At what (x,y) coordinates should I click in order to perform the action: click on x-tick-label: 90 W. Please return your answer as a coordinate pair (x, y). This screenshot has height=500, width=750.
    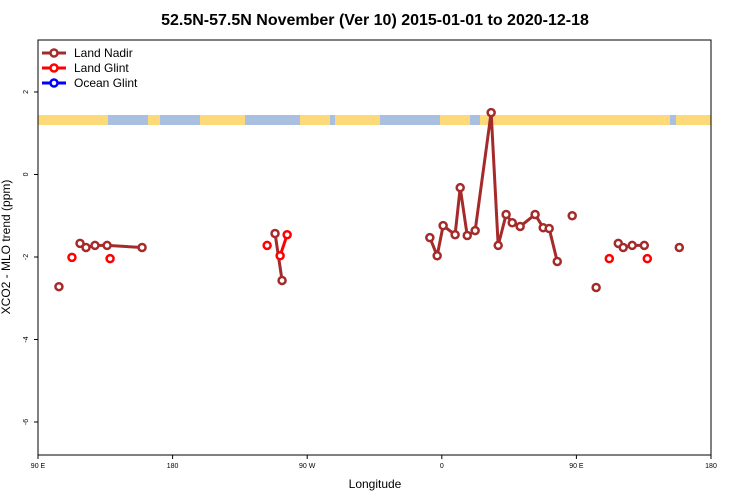
    Looking at the image, I should click on (307, 466).